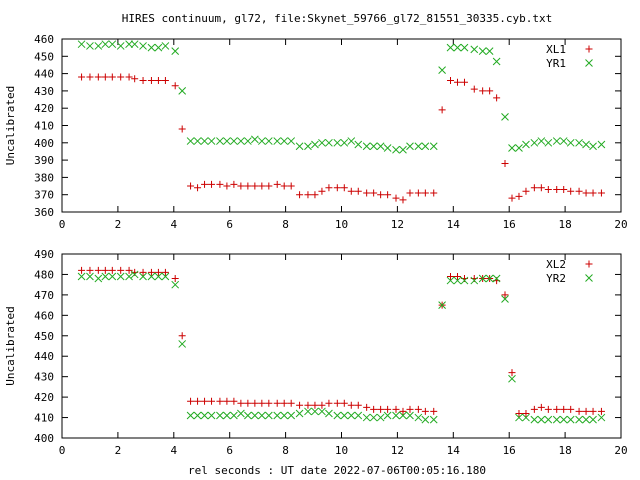 The height and width of the screenshot is (480, 640). Describe the element at coordinates (44, 56) in the screenshot. I see `y-tick-label: 450` at that location.